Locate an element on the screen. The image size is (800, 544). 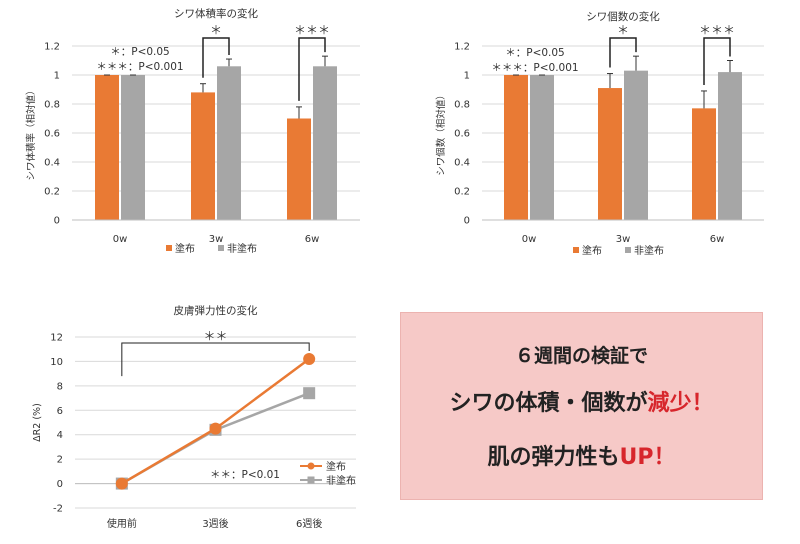
chart-title-volume: シワ体積率の変化 is located at coordinates (216, 13).